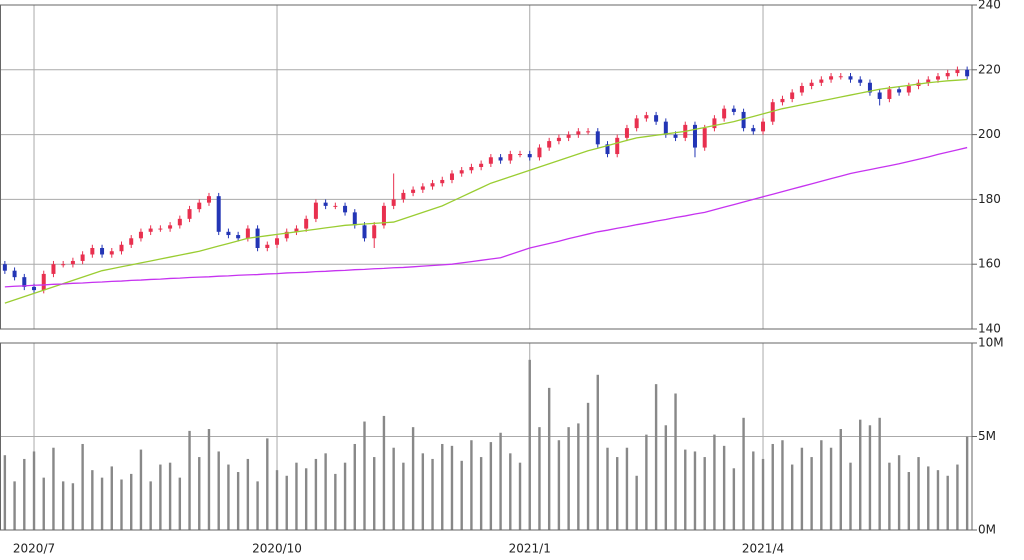  What do you see at coordinates (530, 549) in the screenshot?
I see `x-tick-label: 2021/1` at bounding box center [530, 549].